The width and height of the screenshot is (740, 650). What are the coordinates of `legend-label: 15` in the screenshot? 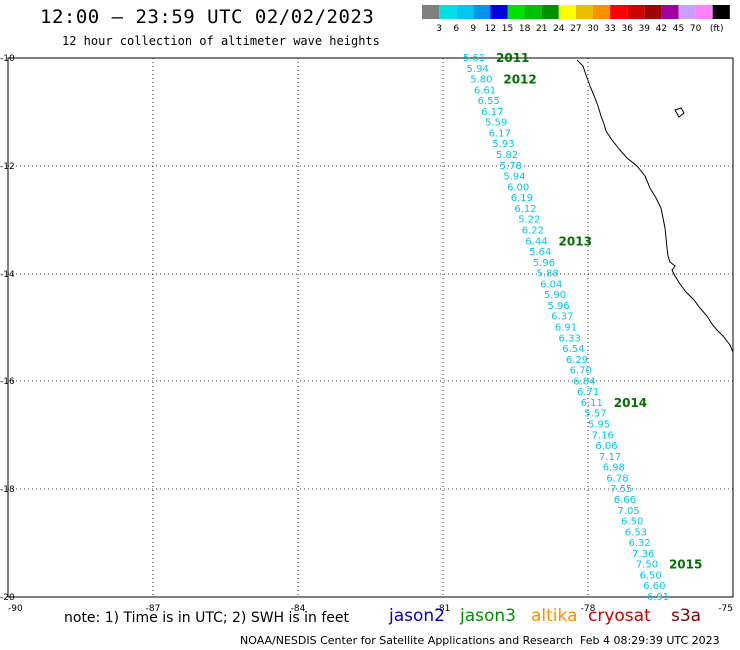 It's located at (507, 29).